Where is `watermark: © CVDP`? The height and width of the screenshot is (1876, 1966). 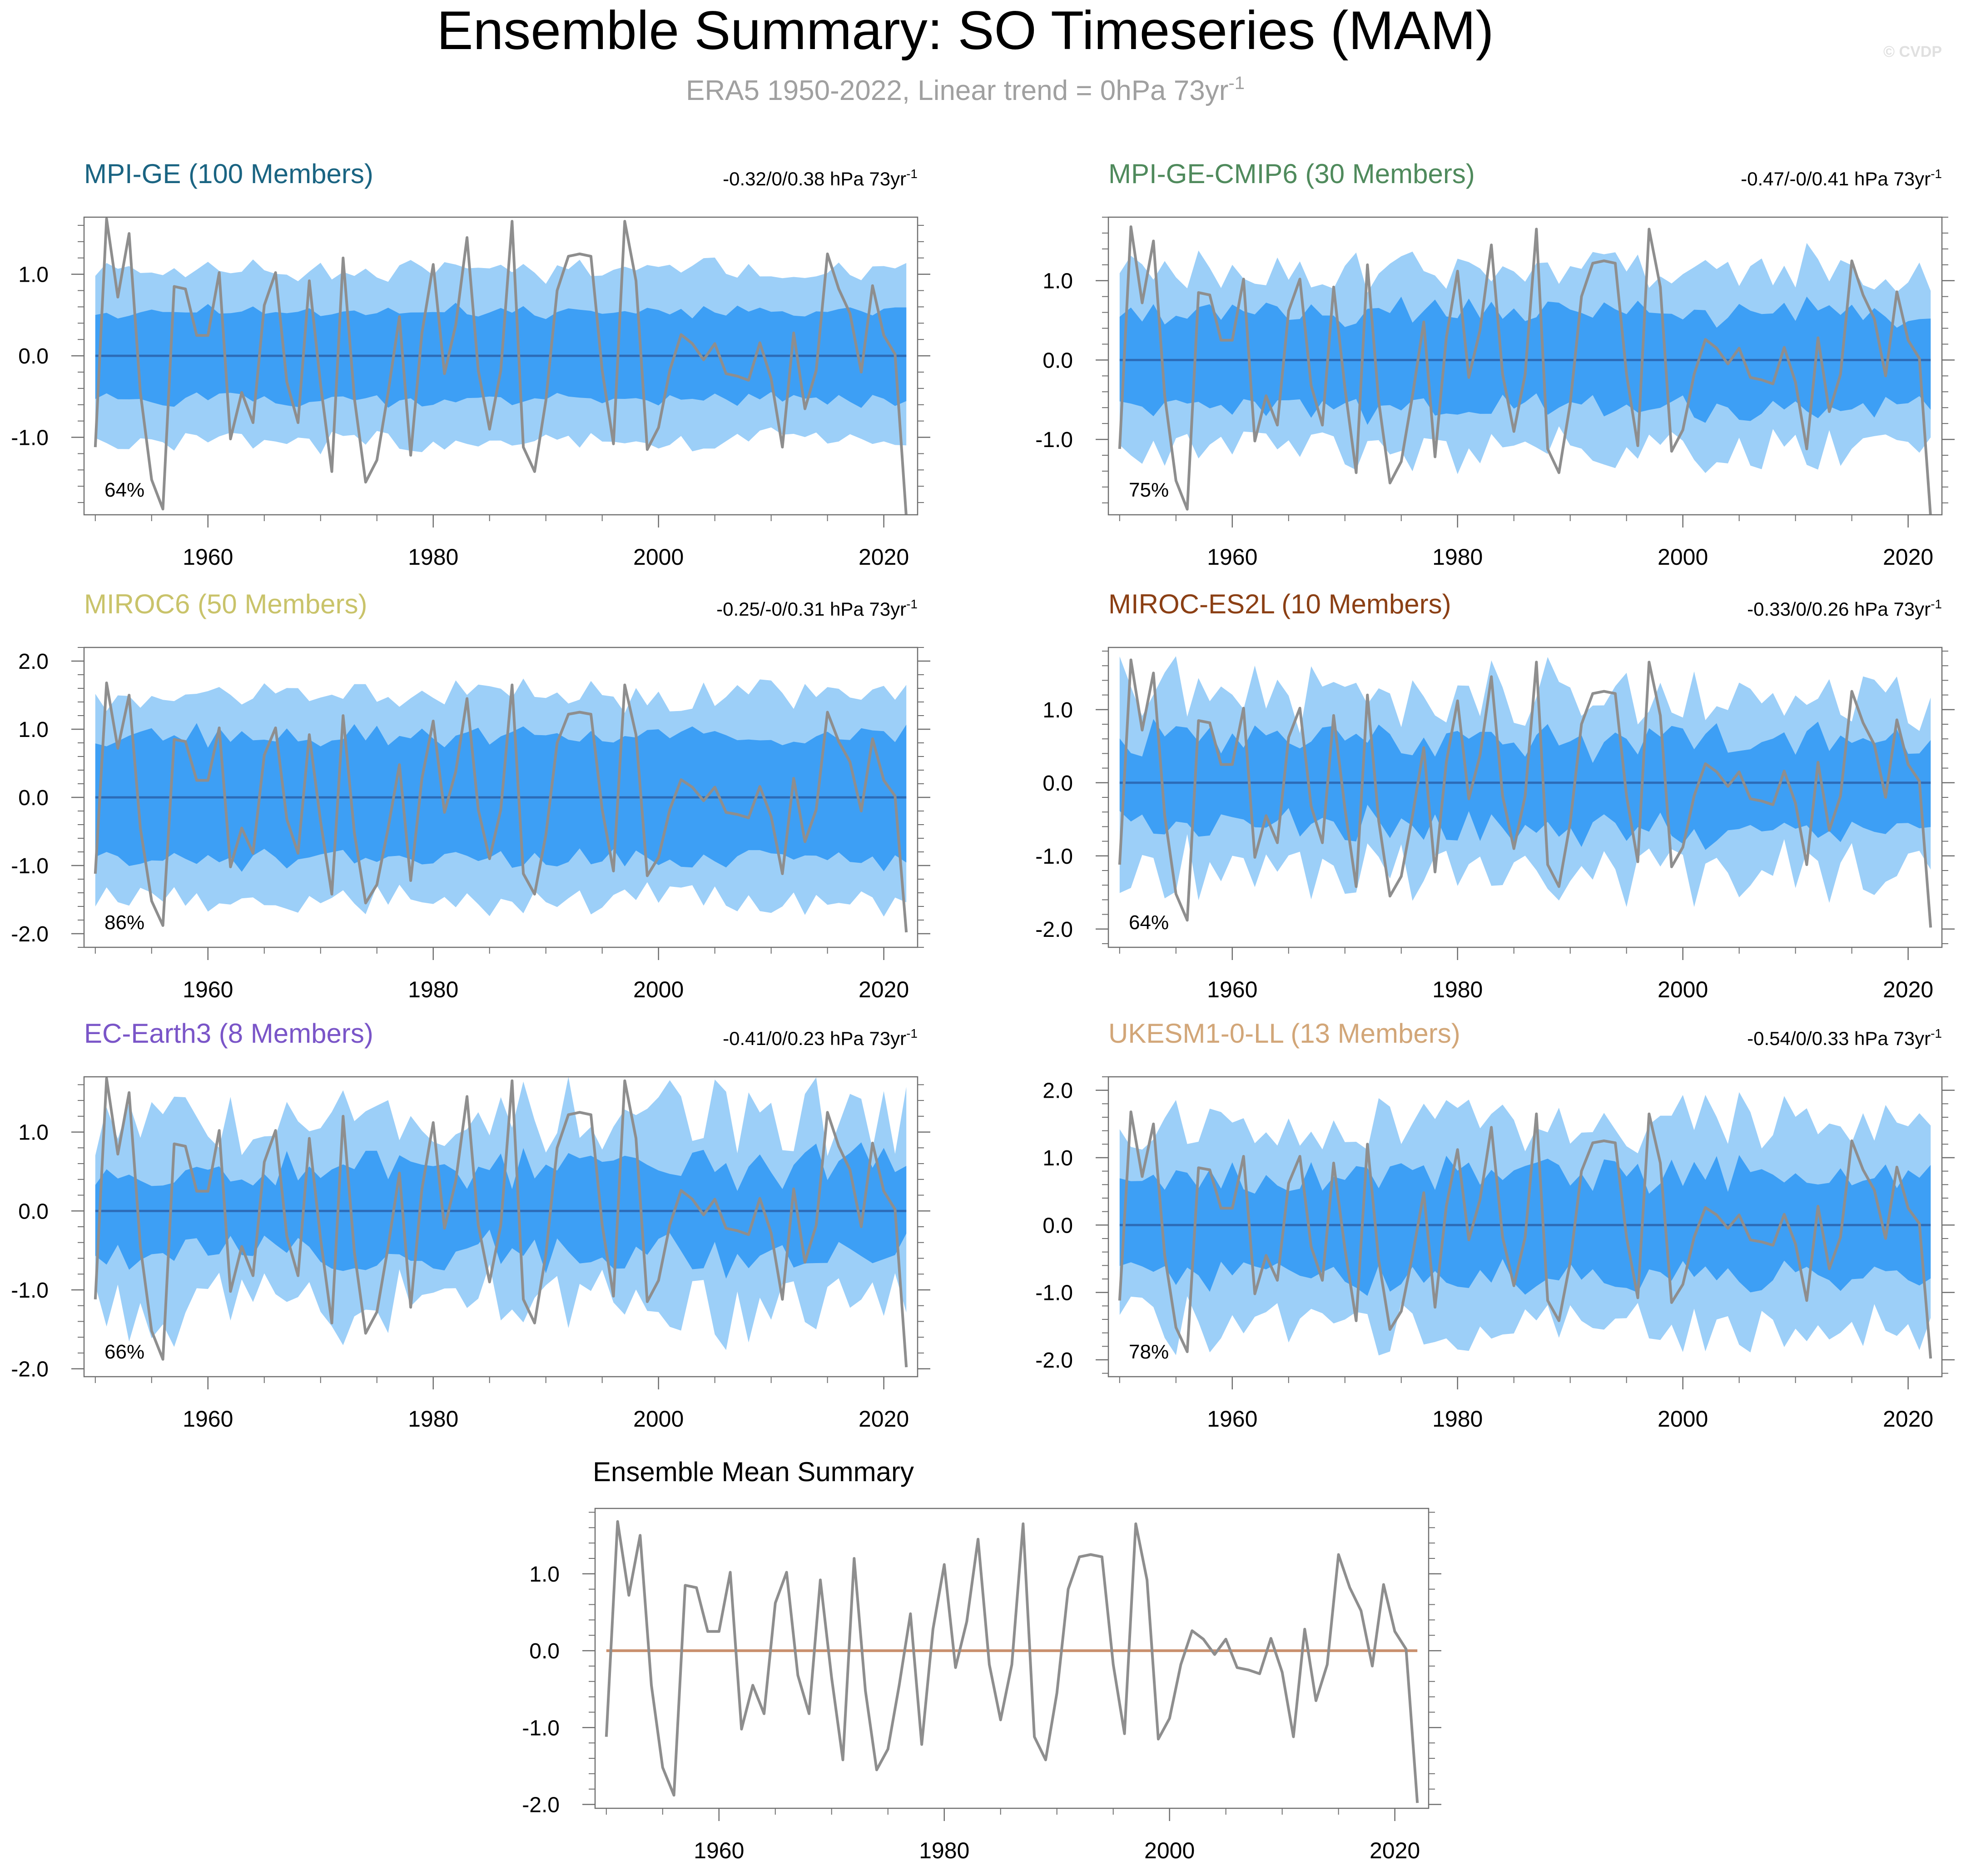
watermark: © CVDP is located at coordinates (1912, 52).